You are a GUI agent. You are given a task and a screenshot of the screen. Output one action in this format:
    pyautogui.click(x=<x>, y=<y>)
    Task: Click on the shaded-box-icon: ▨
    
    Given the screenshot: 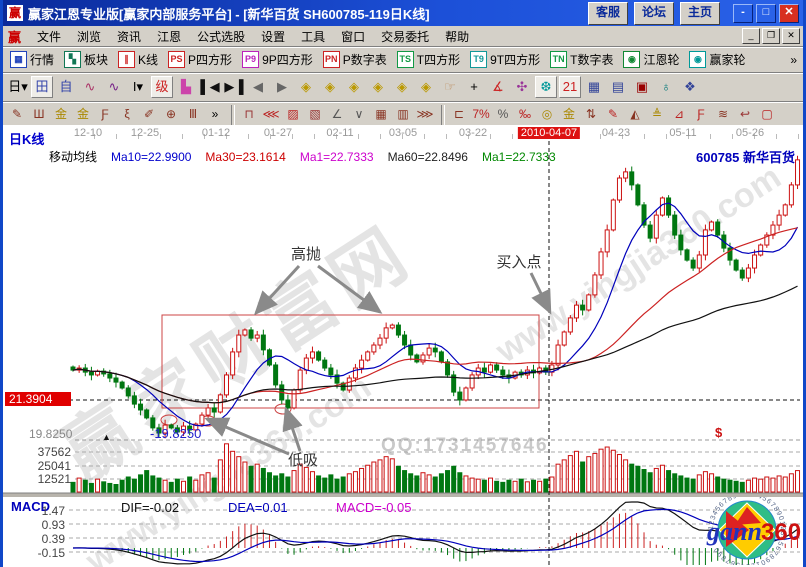 What is the action you would take?
    pyautogui.click(x=293, y=113)
    